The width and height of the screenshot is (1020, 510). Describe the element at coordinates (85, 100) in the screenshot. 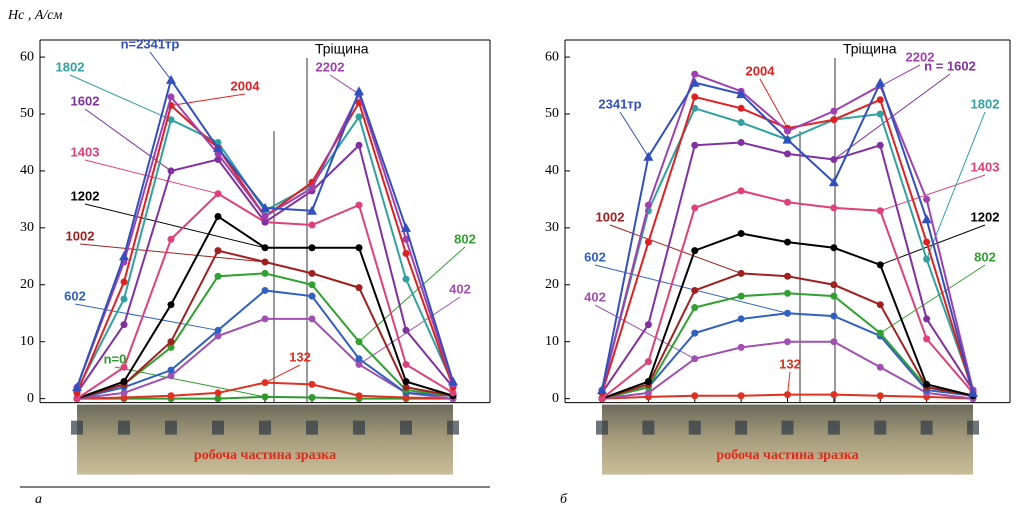

I see `series-label: 1602` at that location.